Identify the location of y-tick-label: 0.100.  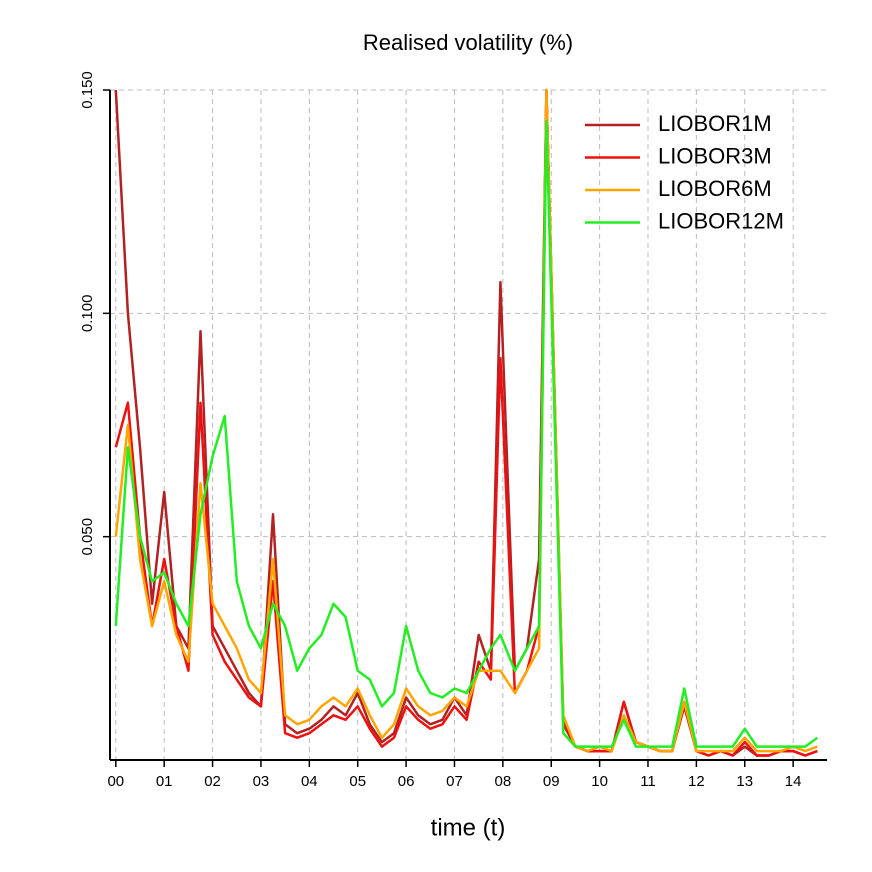
(87, 314).